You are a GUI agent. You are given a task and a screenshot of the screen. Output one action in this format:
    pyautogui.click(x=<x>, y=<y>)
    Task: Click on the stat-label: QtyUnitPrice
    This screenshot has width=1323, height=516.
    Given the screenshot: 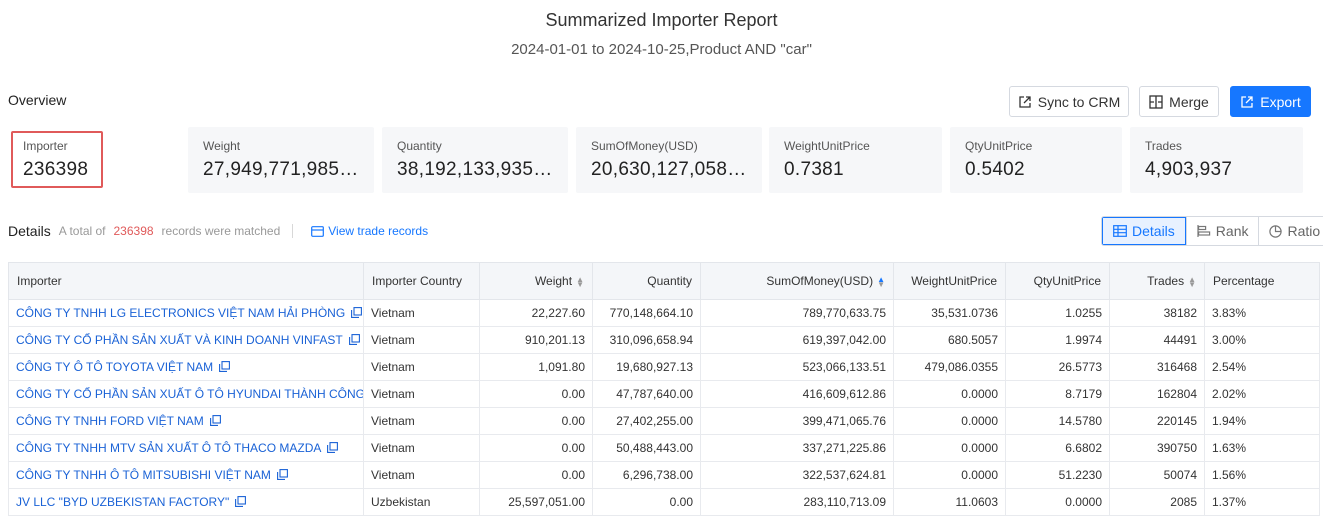 What is the action you would take?
    pyautogui.click(x=999, y=146)
    